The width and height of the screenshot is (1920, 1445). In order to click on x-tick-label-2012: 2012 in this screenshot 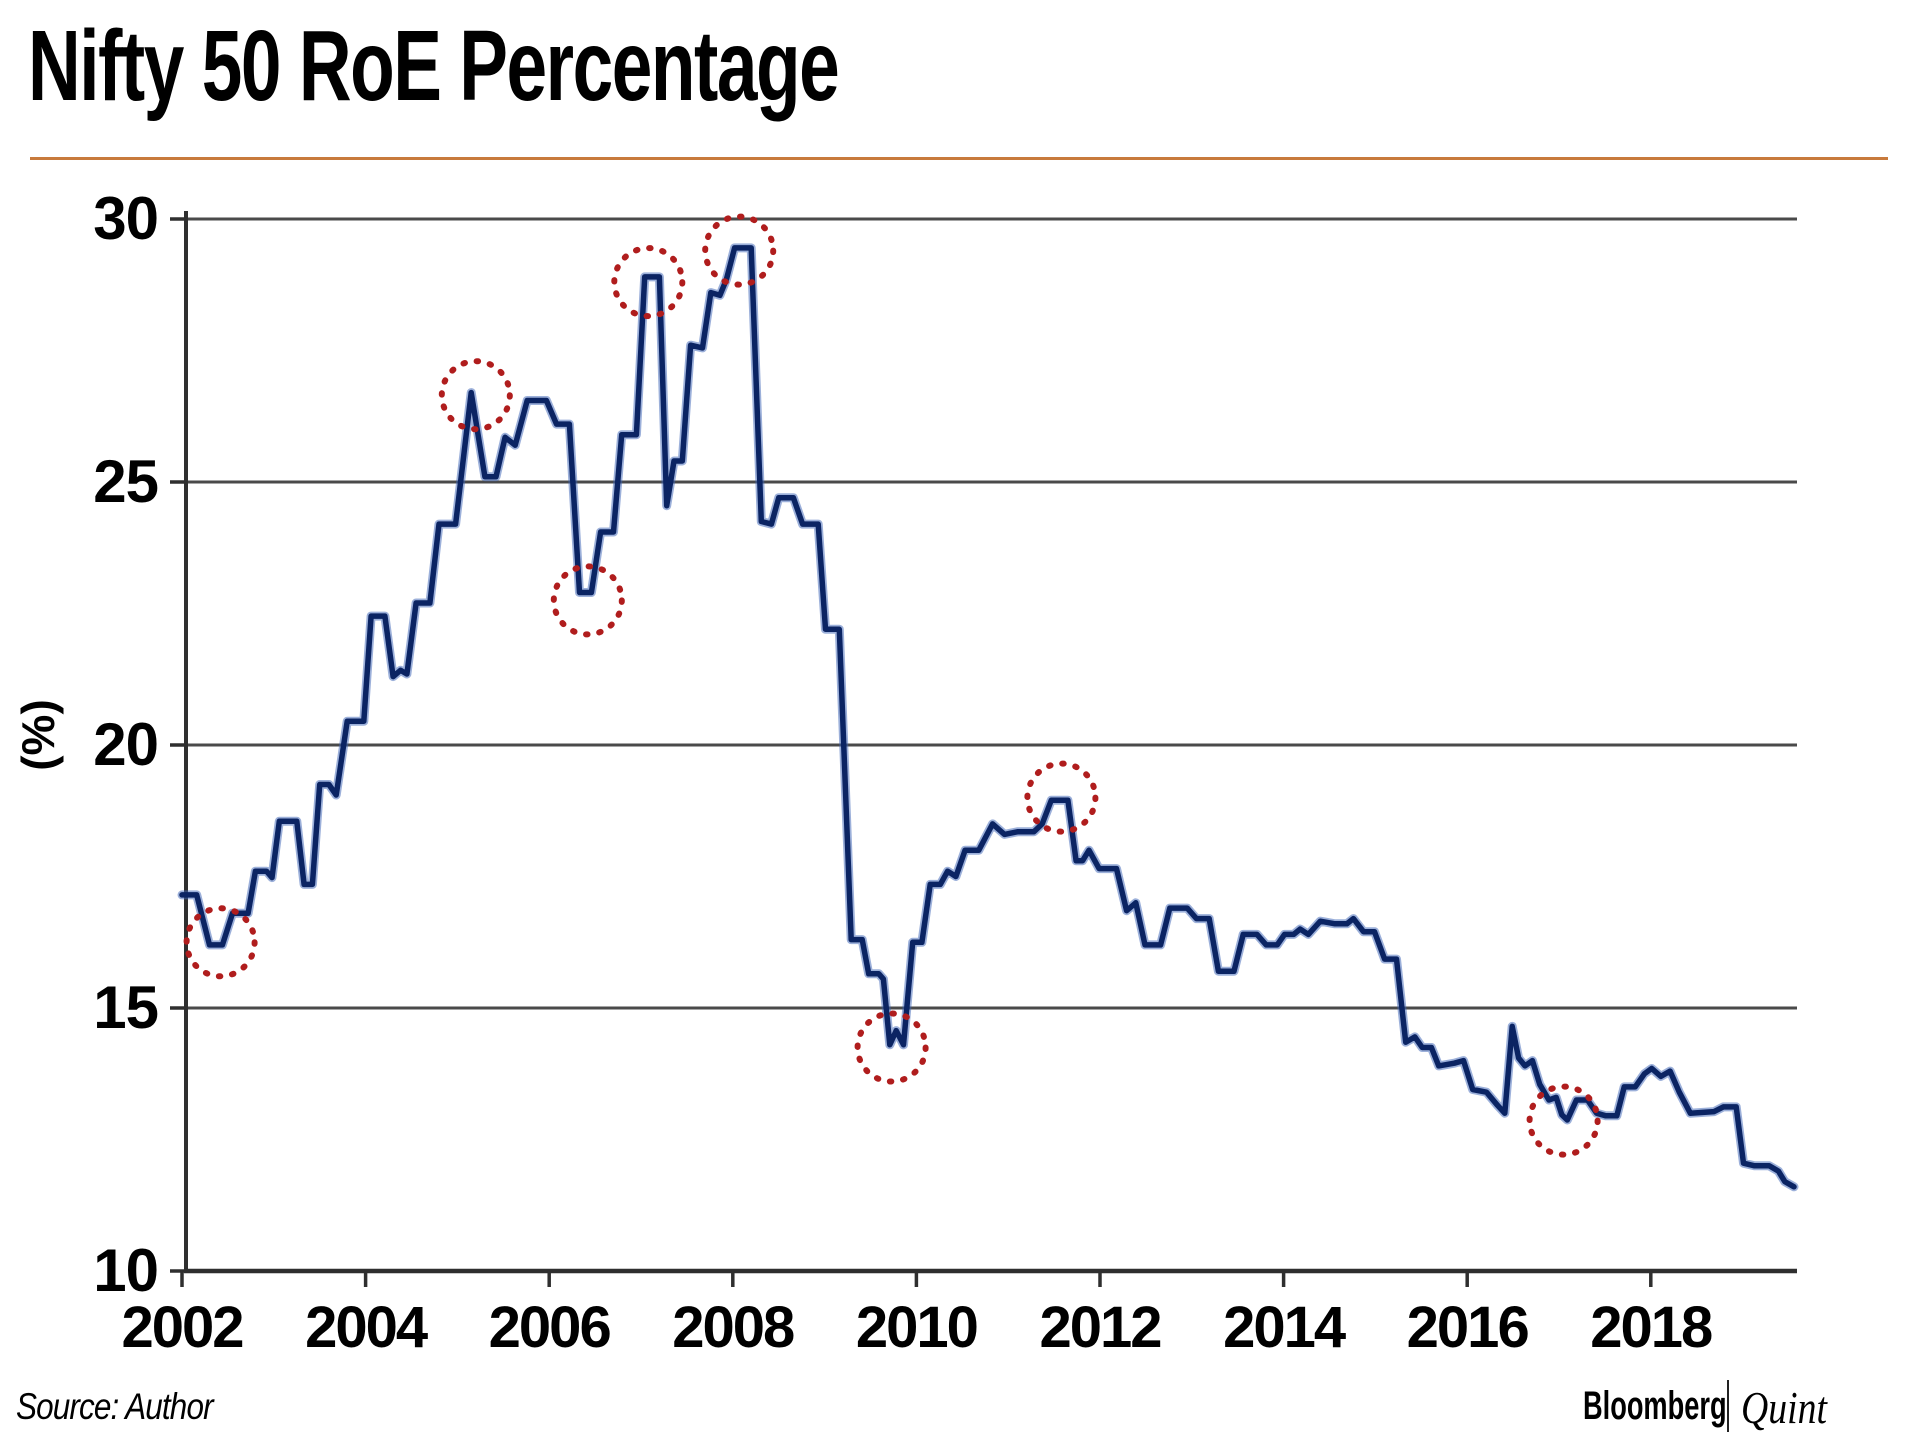, I will do `click(1099, 1327)`.